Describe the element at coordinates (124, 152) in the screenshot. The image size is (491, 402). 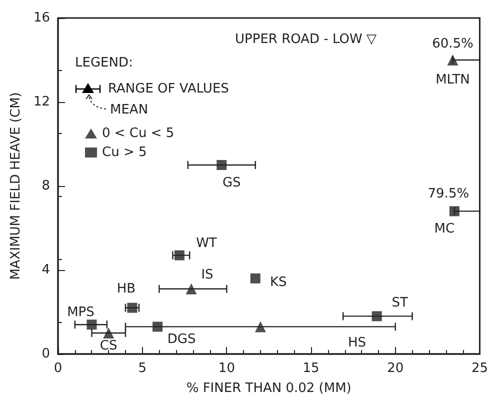
I see `legend-label: Cu > 5` at that location.